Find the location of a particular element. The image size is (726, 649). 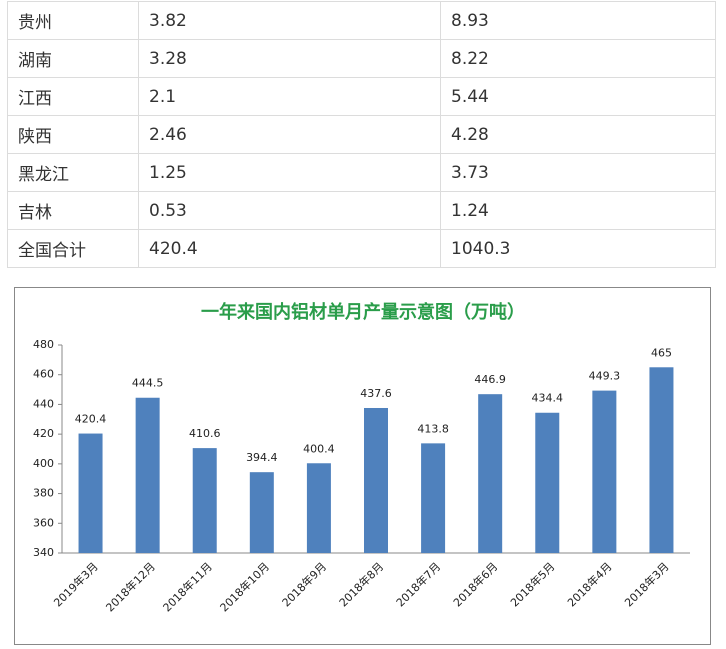

y-tick-label: 480 is located at coordinates (43, 344).